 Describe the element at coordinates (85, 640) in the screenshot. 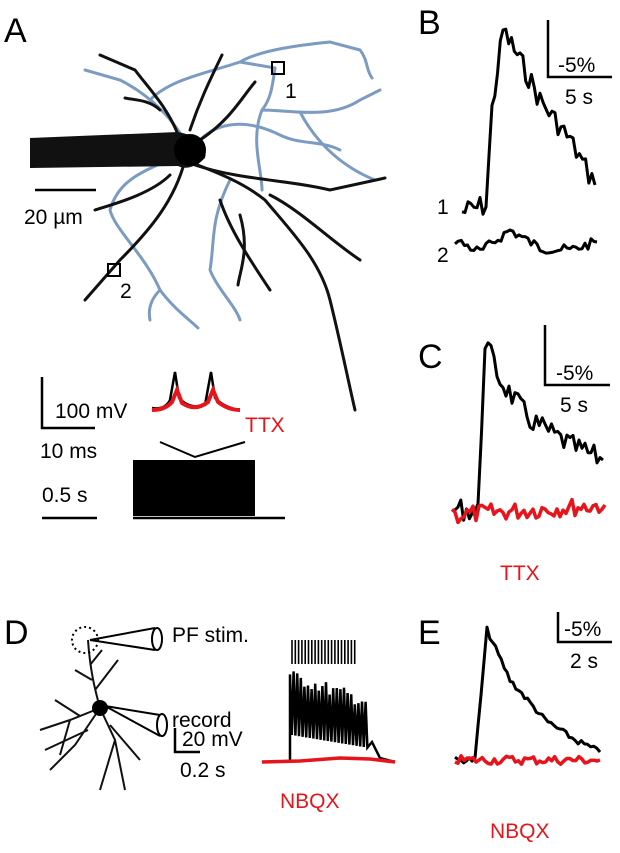

I see `stim-site` at that location.